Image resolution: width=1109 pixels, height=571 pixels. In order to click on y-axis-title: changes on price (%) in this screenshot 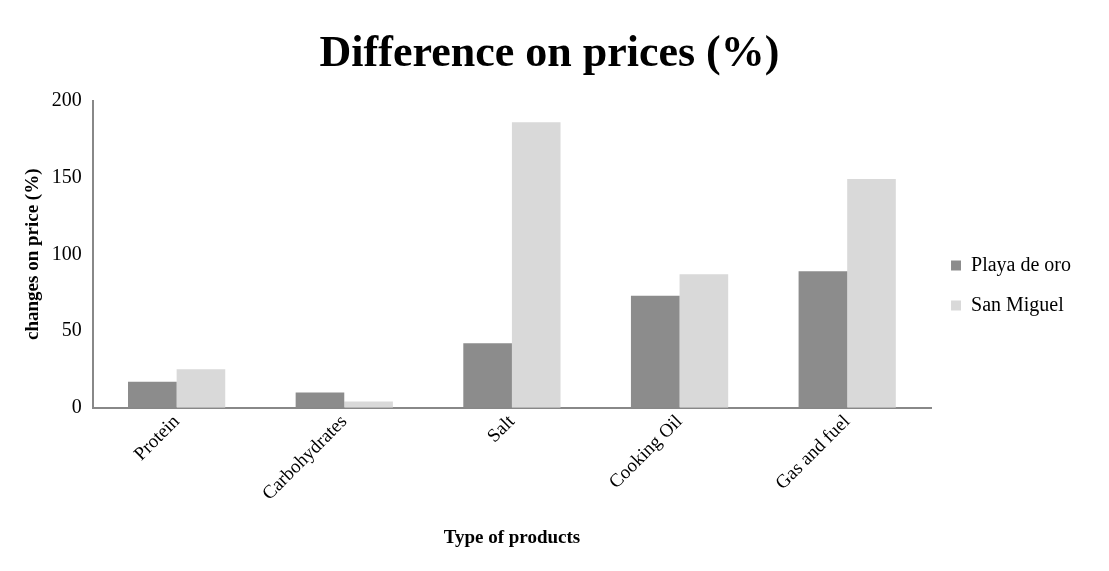, I will do `click(32, 254)`.